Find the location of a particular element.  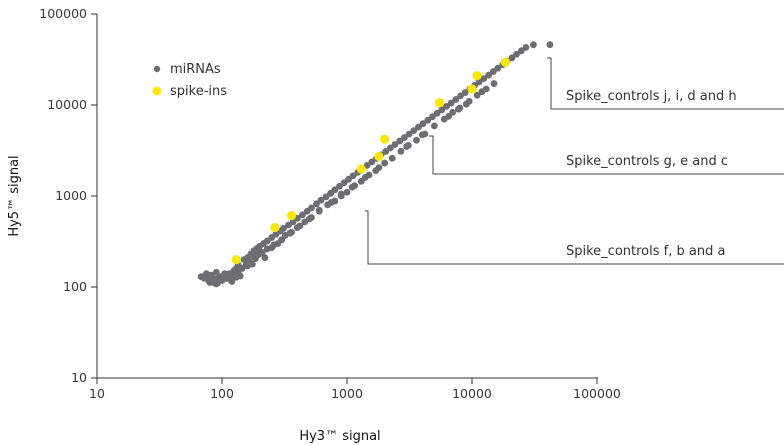

annotation-group-1: Spike_controls j, i, d and h is located at coordinates (665, 83).